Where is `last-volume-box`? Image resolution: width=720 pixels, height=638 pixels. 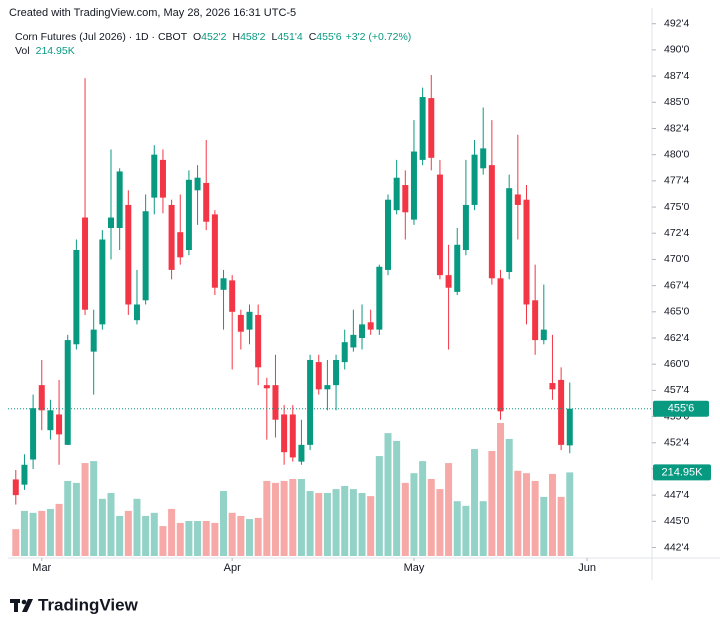 last-volume-box is located at coordinates (682, 472).